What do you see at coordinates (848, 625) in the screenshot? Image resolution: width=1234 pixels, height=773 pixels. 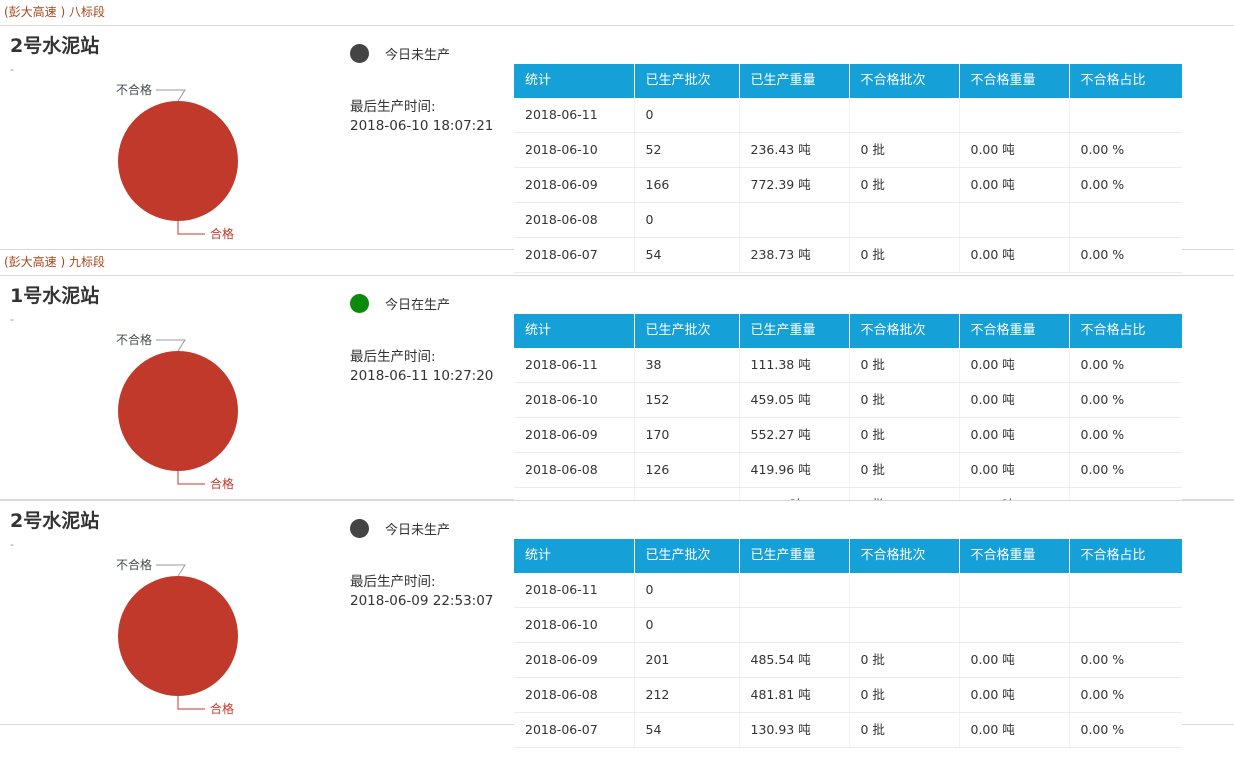 I see `table-row: 2018-06-10 0` at bounding box center [848, 625].